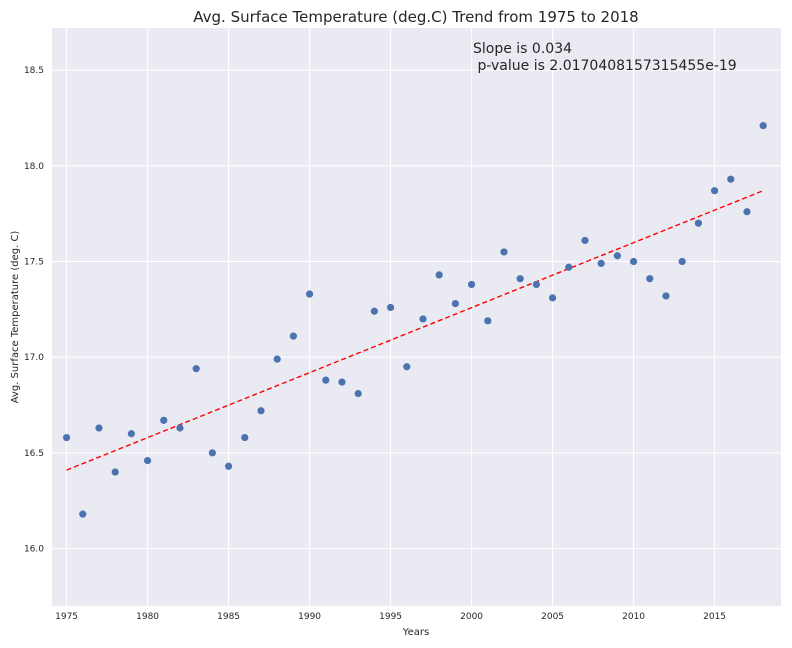  What do you see at coordinates (471, 617) in the screenshot?
I see `x-tick-label: 2000` at bounding box center [471, 617].